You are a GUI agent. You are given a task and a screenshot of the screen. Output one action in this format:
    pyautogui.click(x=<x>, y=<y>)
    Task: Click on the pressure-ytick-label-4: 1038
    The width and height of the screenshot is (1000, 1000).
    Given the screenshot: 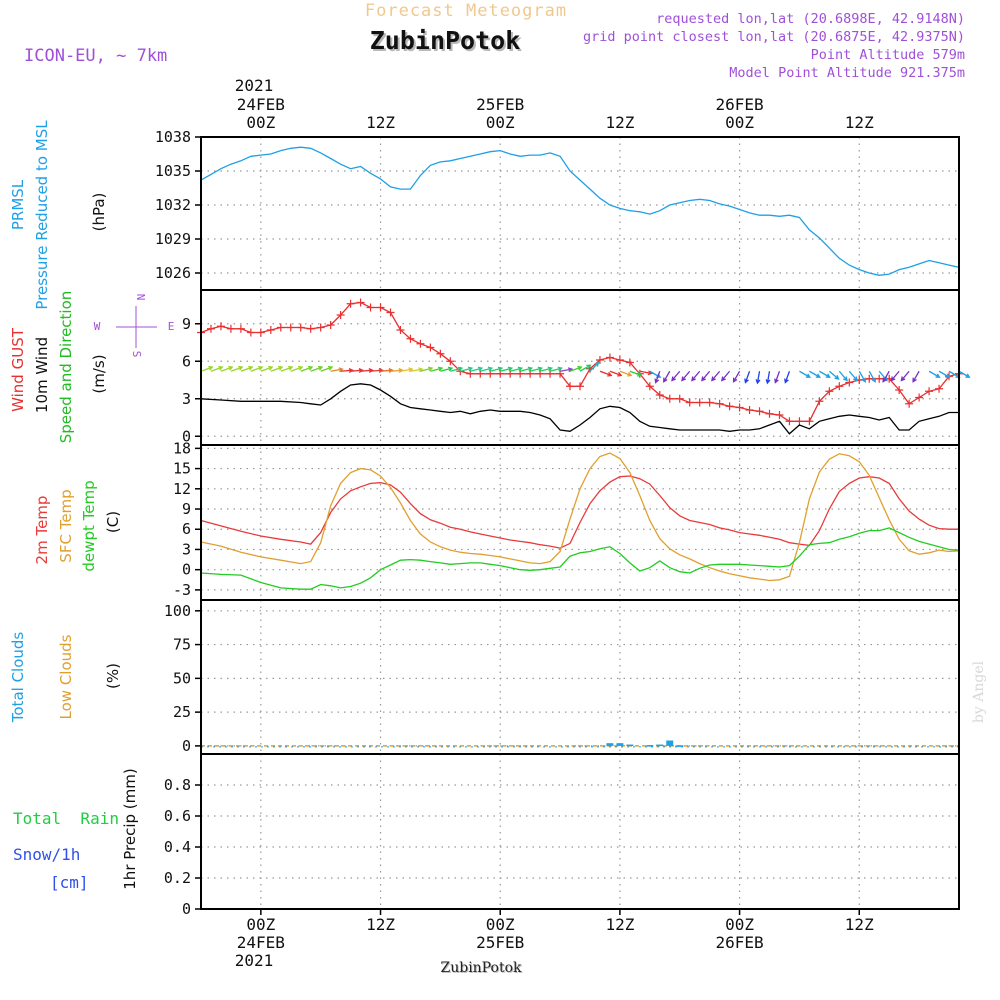 What is the action you would take?
    pyautogui.click(x=173, y=137)
    